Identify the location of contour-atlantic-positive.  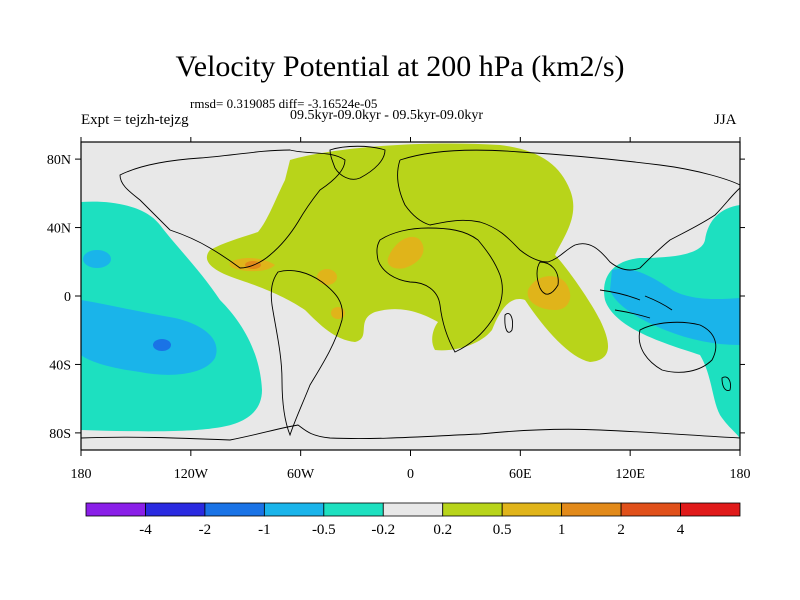
(327, 277).